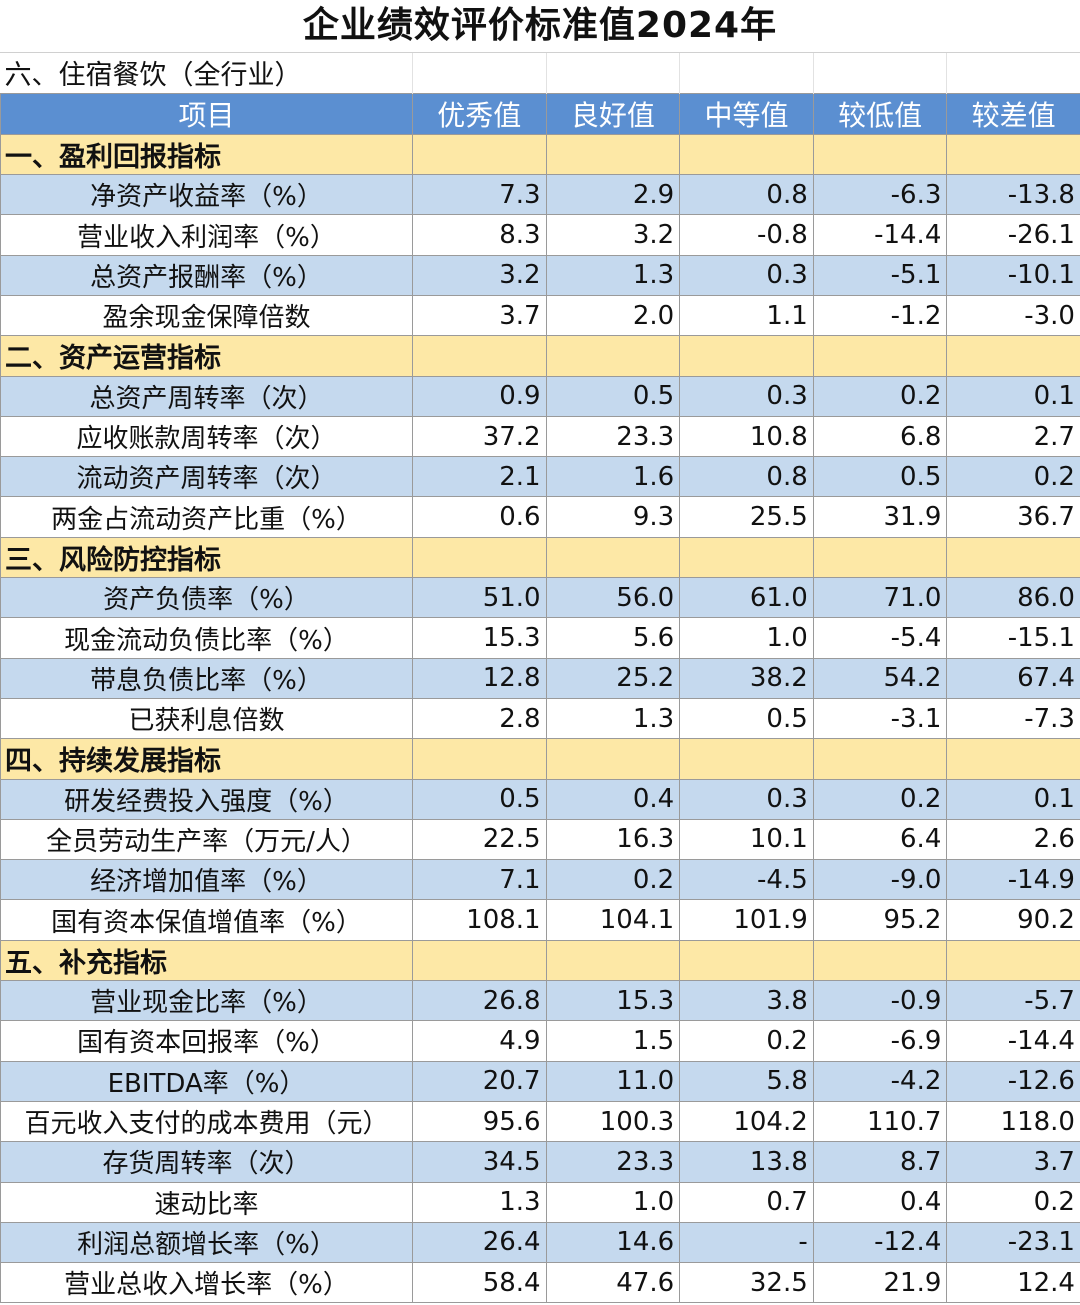 This screenshot has width=1080, height=1305. What do you see at coordinates (206, 678) in the screenshot?
I see `indicator-name: 带息负债比率（%）` at bounding box center [206, 678].